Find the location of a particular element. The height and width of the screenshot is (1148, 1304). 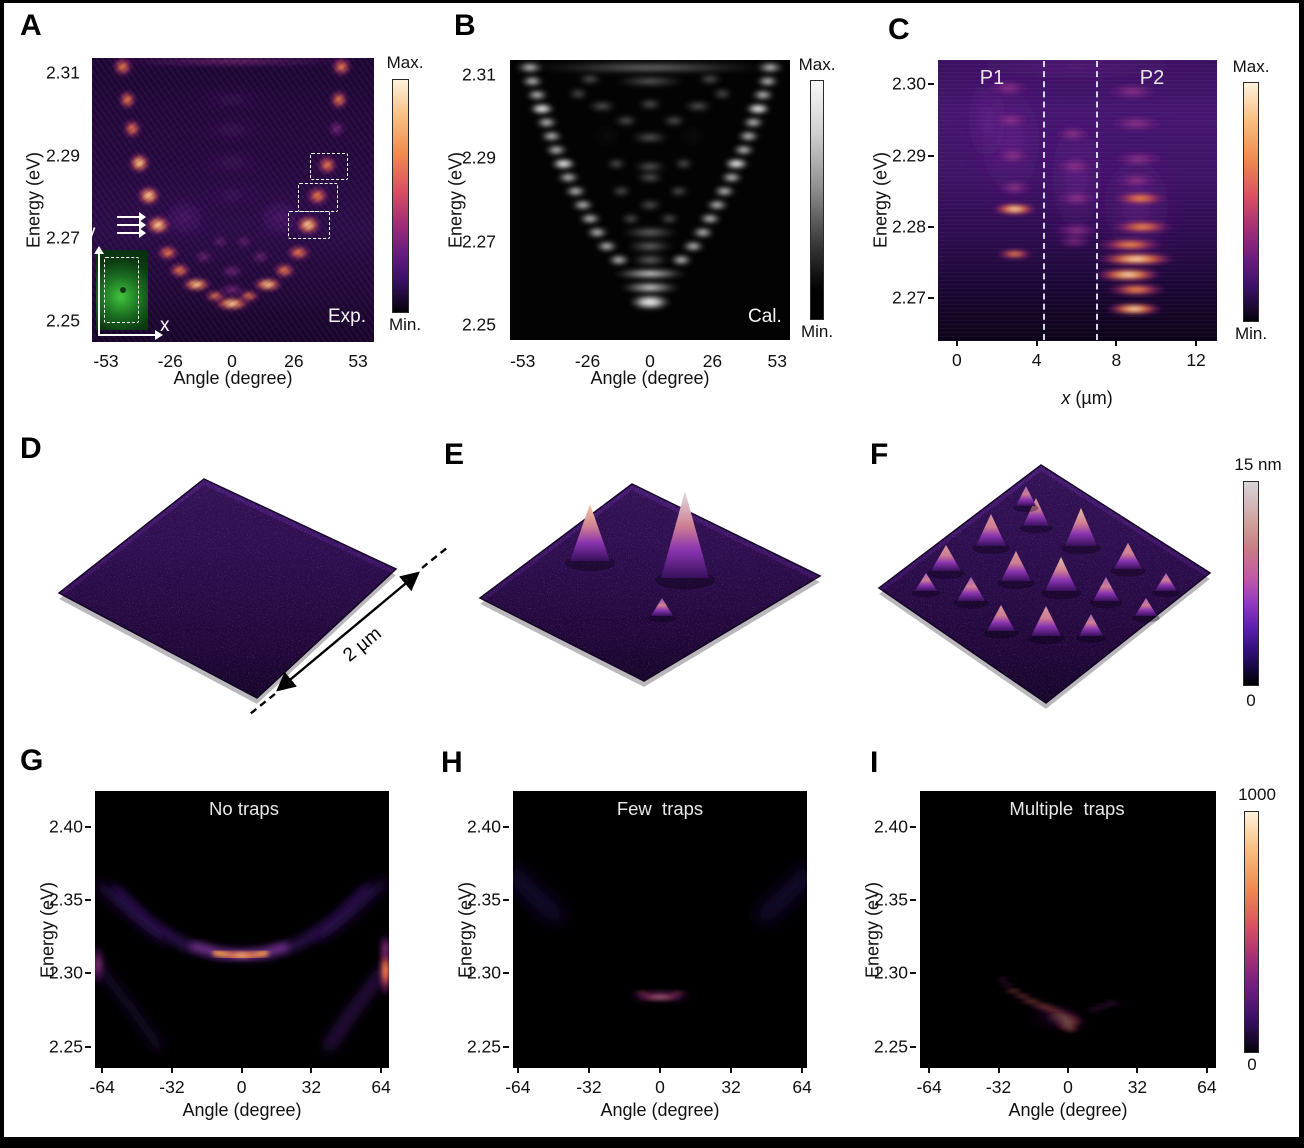

a-y-ticks: 2.31 2.29 2.27 2.25 is located at coordinates (66, 200).